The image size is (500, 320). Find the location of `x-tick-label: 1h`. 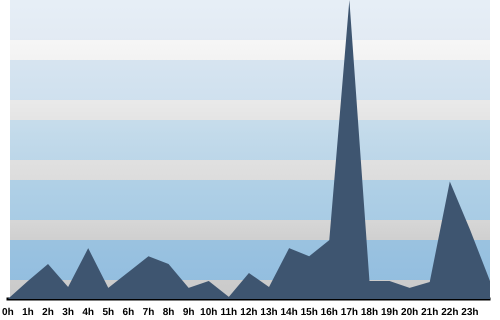

x-tick-label: 1h is located at coordinates (28, 312).